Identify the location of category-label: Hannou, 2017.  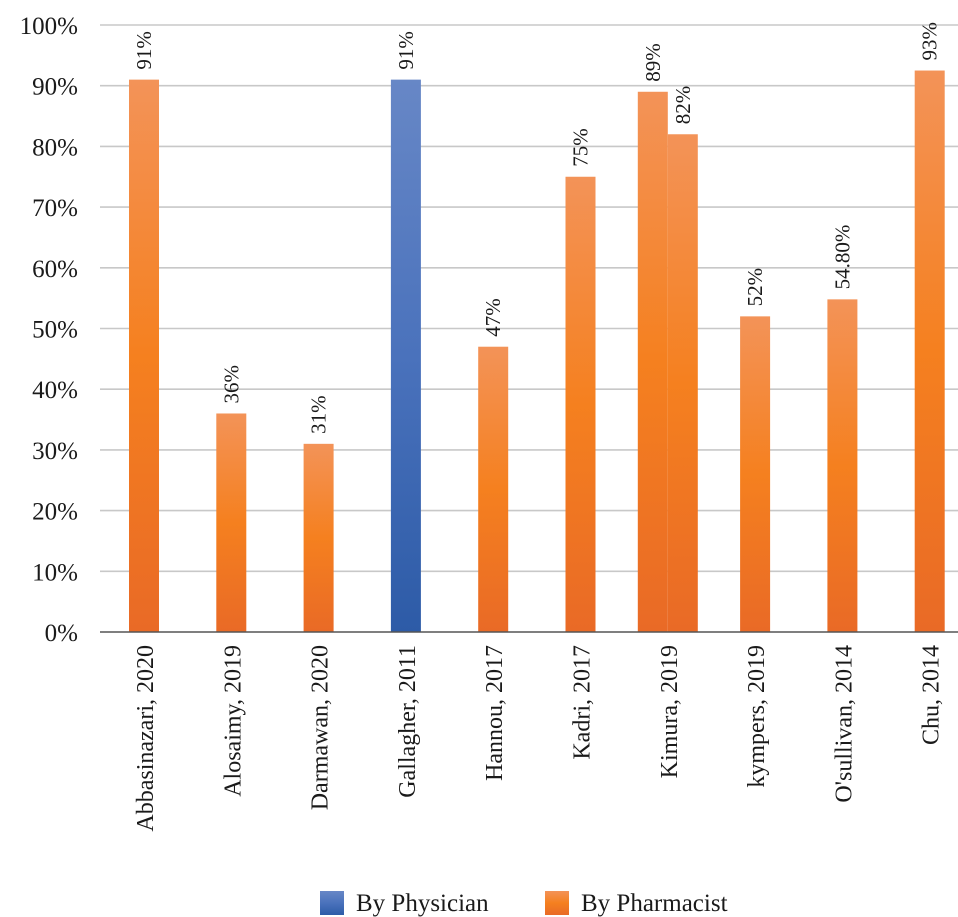
(495, 713).